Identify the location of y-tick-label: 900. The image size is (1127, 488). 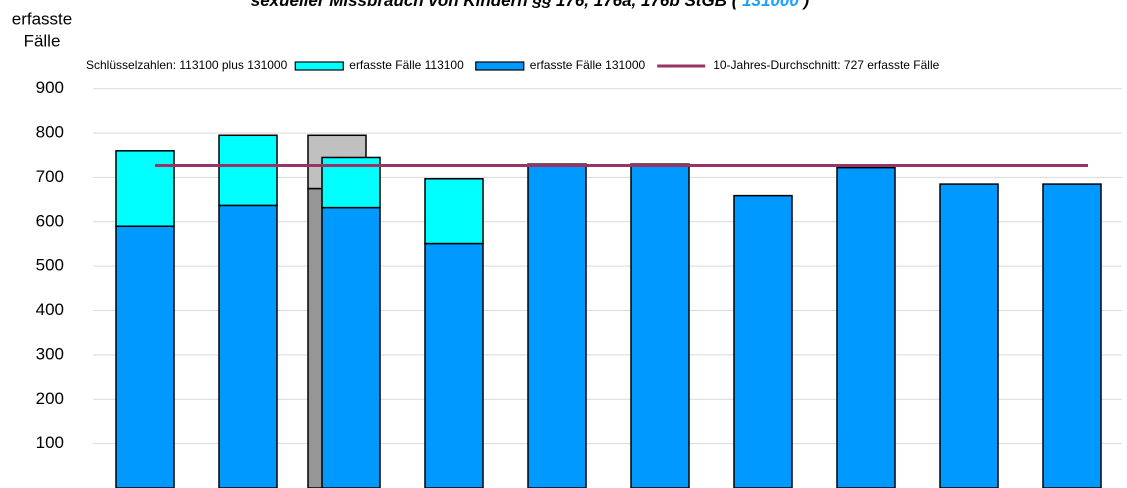
(50, 87).